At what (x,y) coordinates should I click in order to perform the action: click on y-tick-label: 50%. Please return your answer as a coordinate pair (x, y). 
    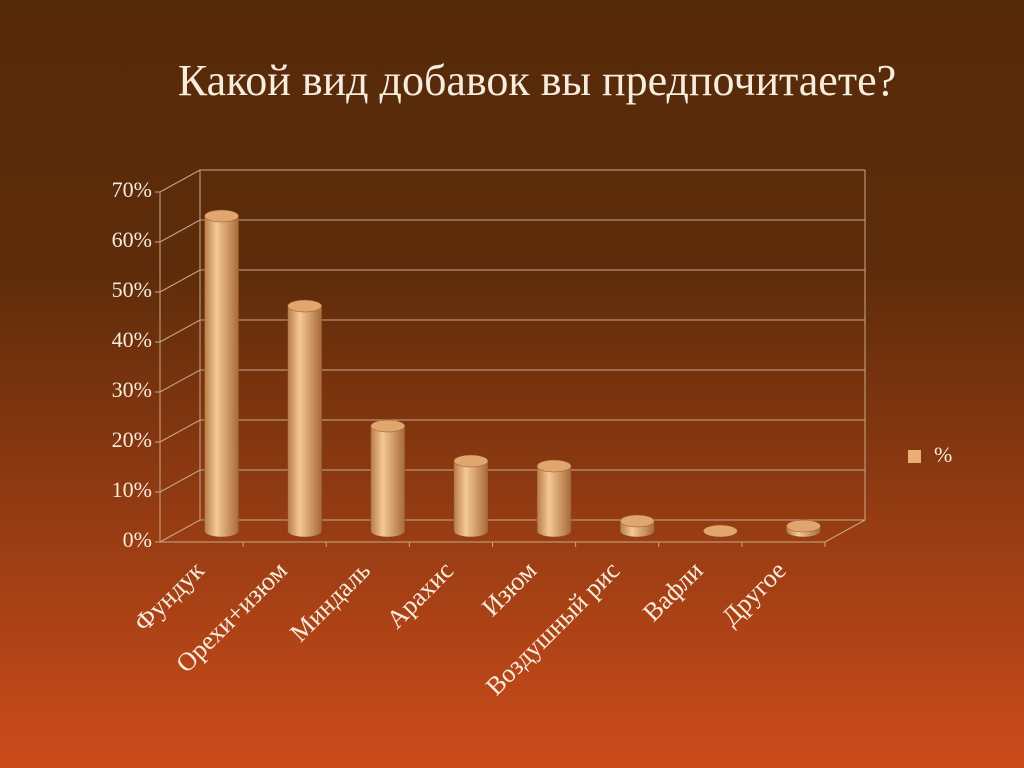
    Looking at the image, I should click on (132, 289).